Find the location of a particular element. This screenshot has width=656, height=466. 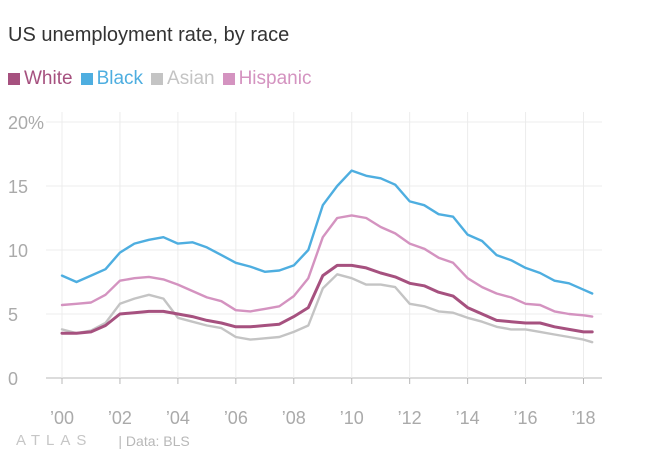

legend-swatch-white is located at coordinates (14, 79).